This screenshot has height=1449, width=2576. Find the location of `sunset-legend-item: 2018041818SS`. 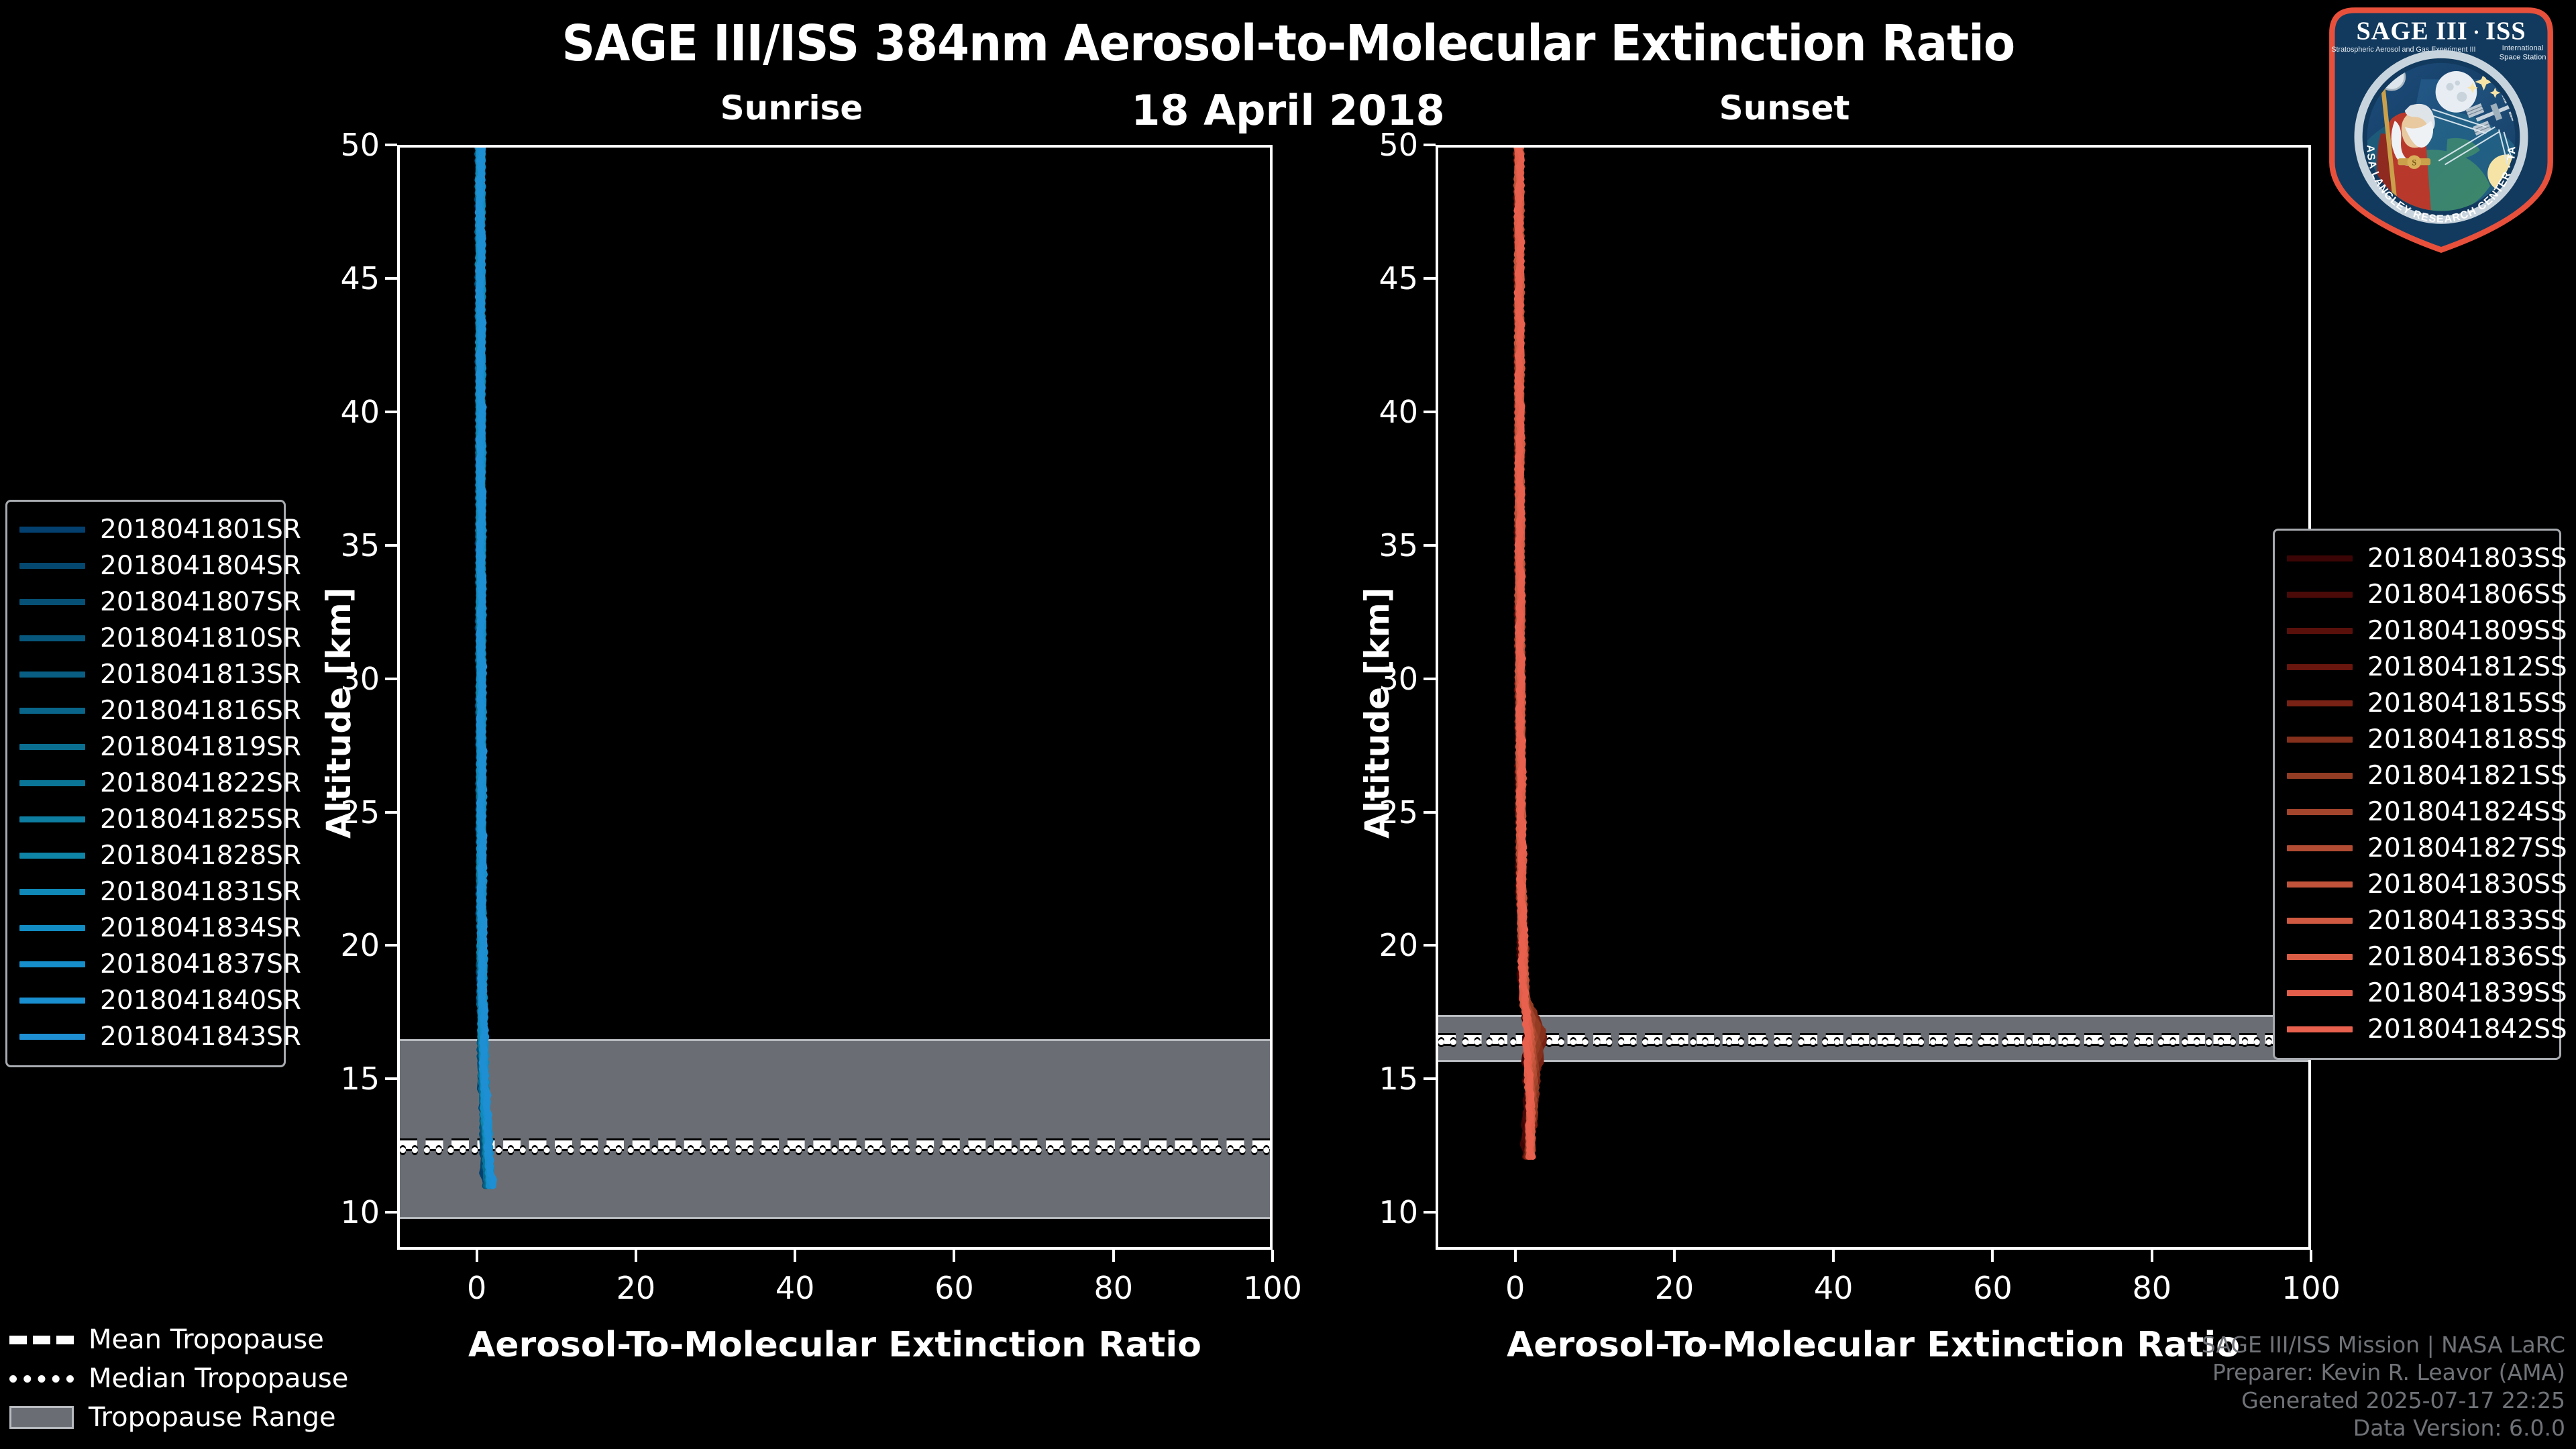

sunset-legend-item: 2018041818SS is located at coordinates (2427, 739).